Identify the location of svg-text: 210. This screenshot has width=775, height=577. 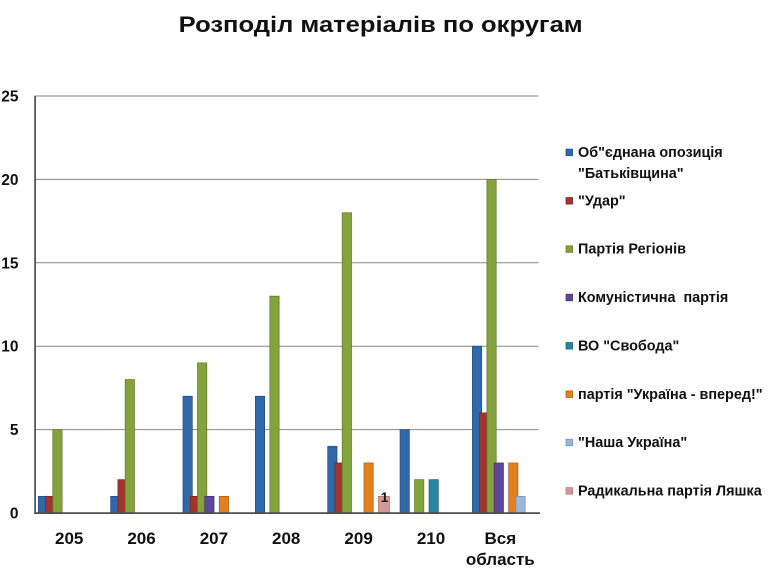
(431, 538).